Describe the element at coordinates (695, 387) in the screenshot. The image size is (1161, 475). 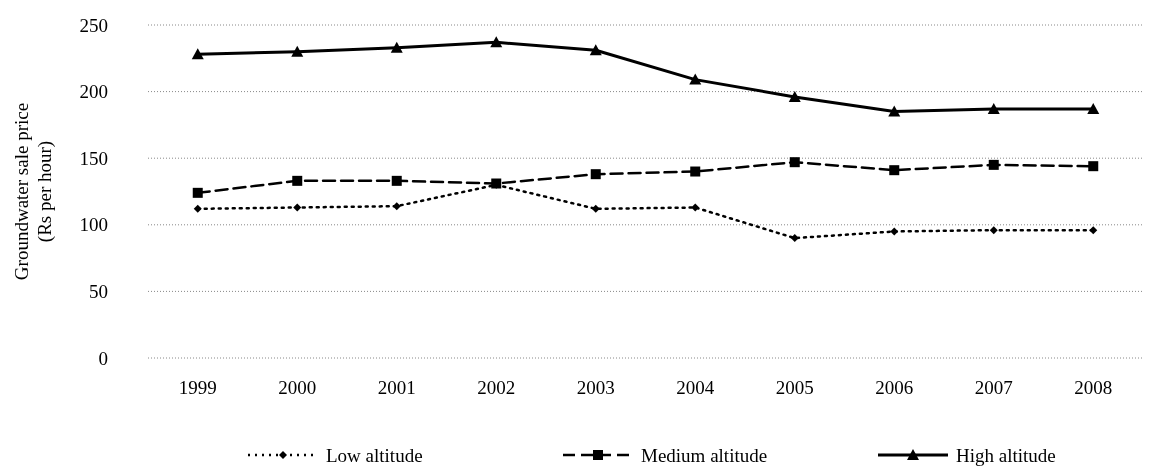
I see `x-tick-label: 2004` at that location.